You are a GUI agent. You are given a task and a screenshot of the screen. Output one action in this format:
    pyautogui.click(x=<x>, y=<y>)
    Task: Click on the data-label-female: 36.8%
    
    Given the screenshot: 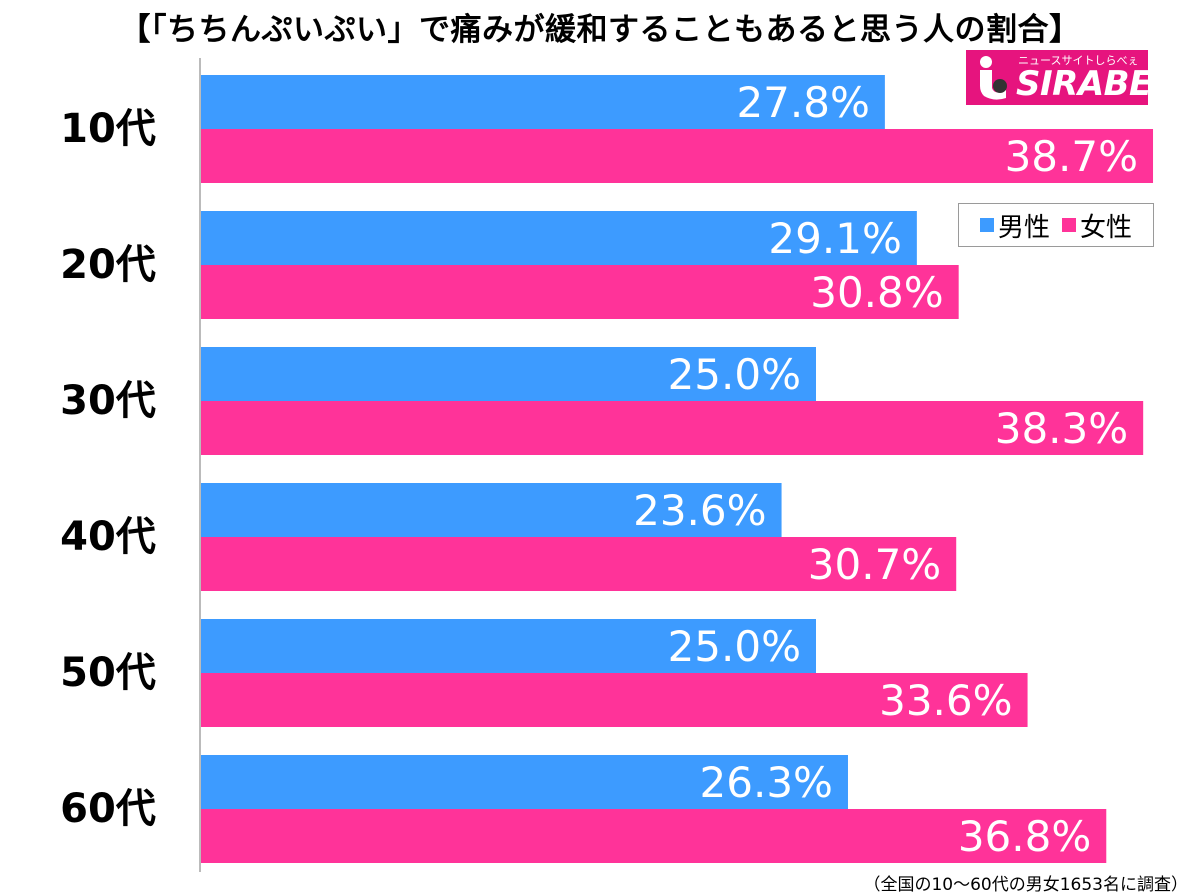 What is the action you would take?
    pyautogui.click(x=1024, y=836)
    